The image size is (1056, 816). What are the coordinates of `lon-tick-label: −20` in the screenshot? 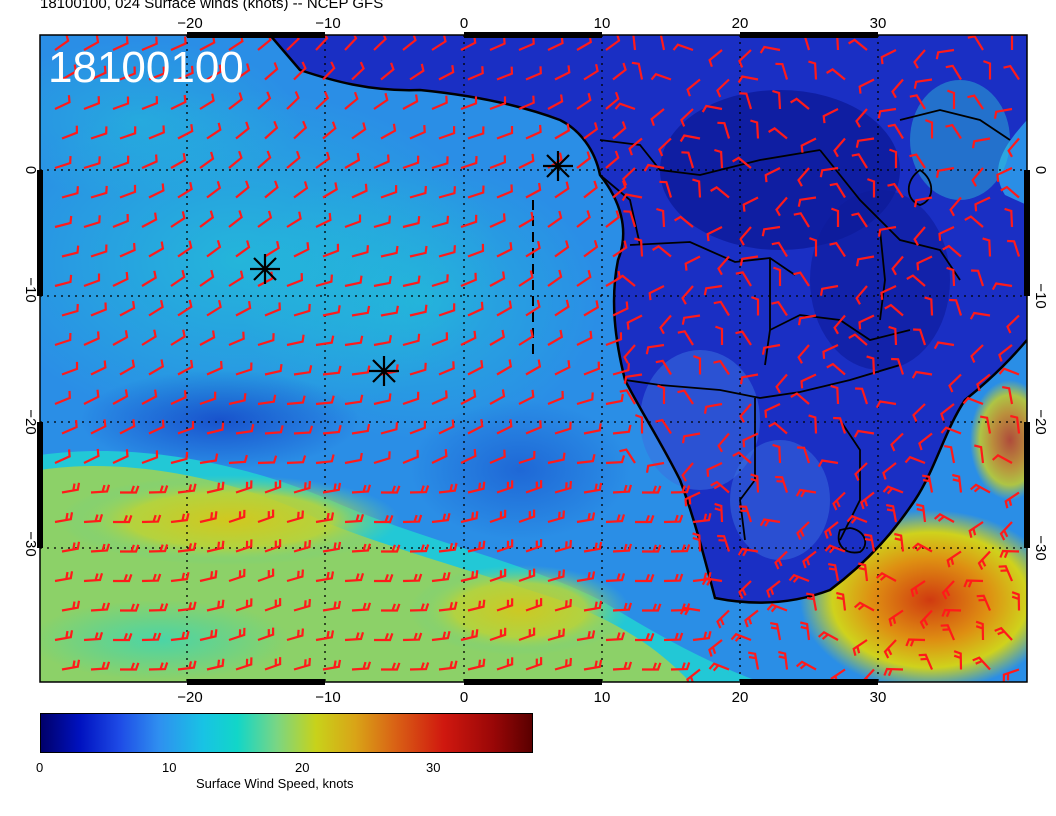 It's located at (189, 23).